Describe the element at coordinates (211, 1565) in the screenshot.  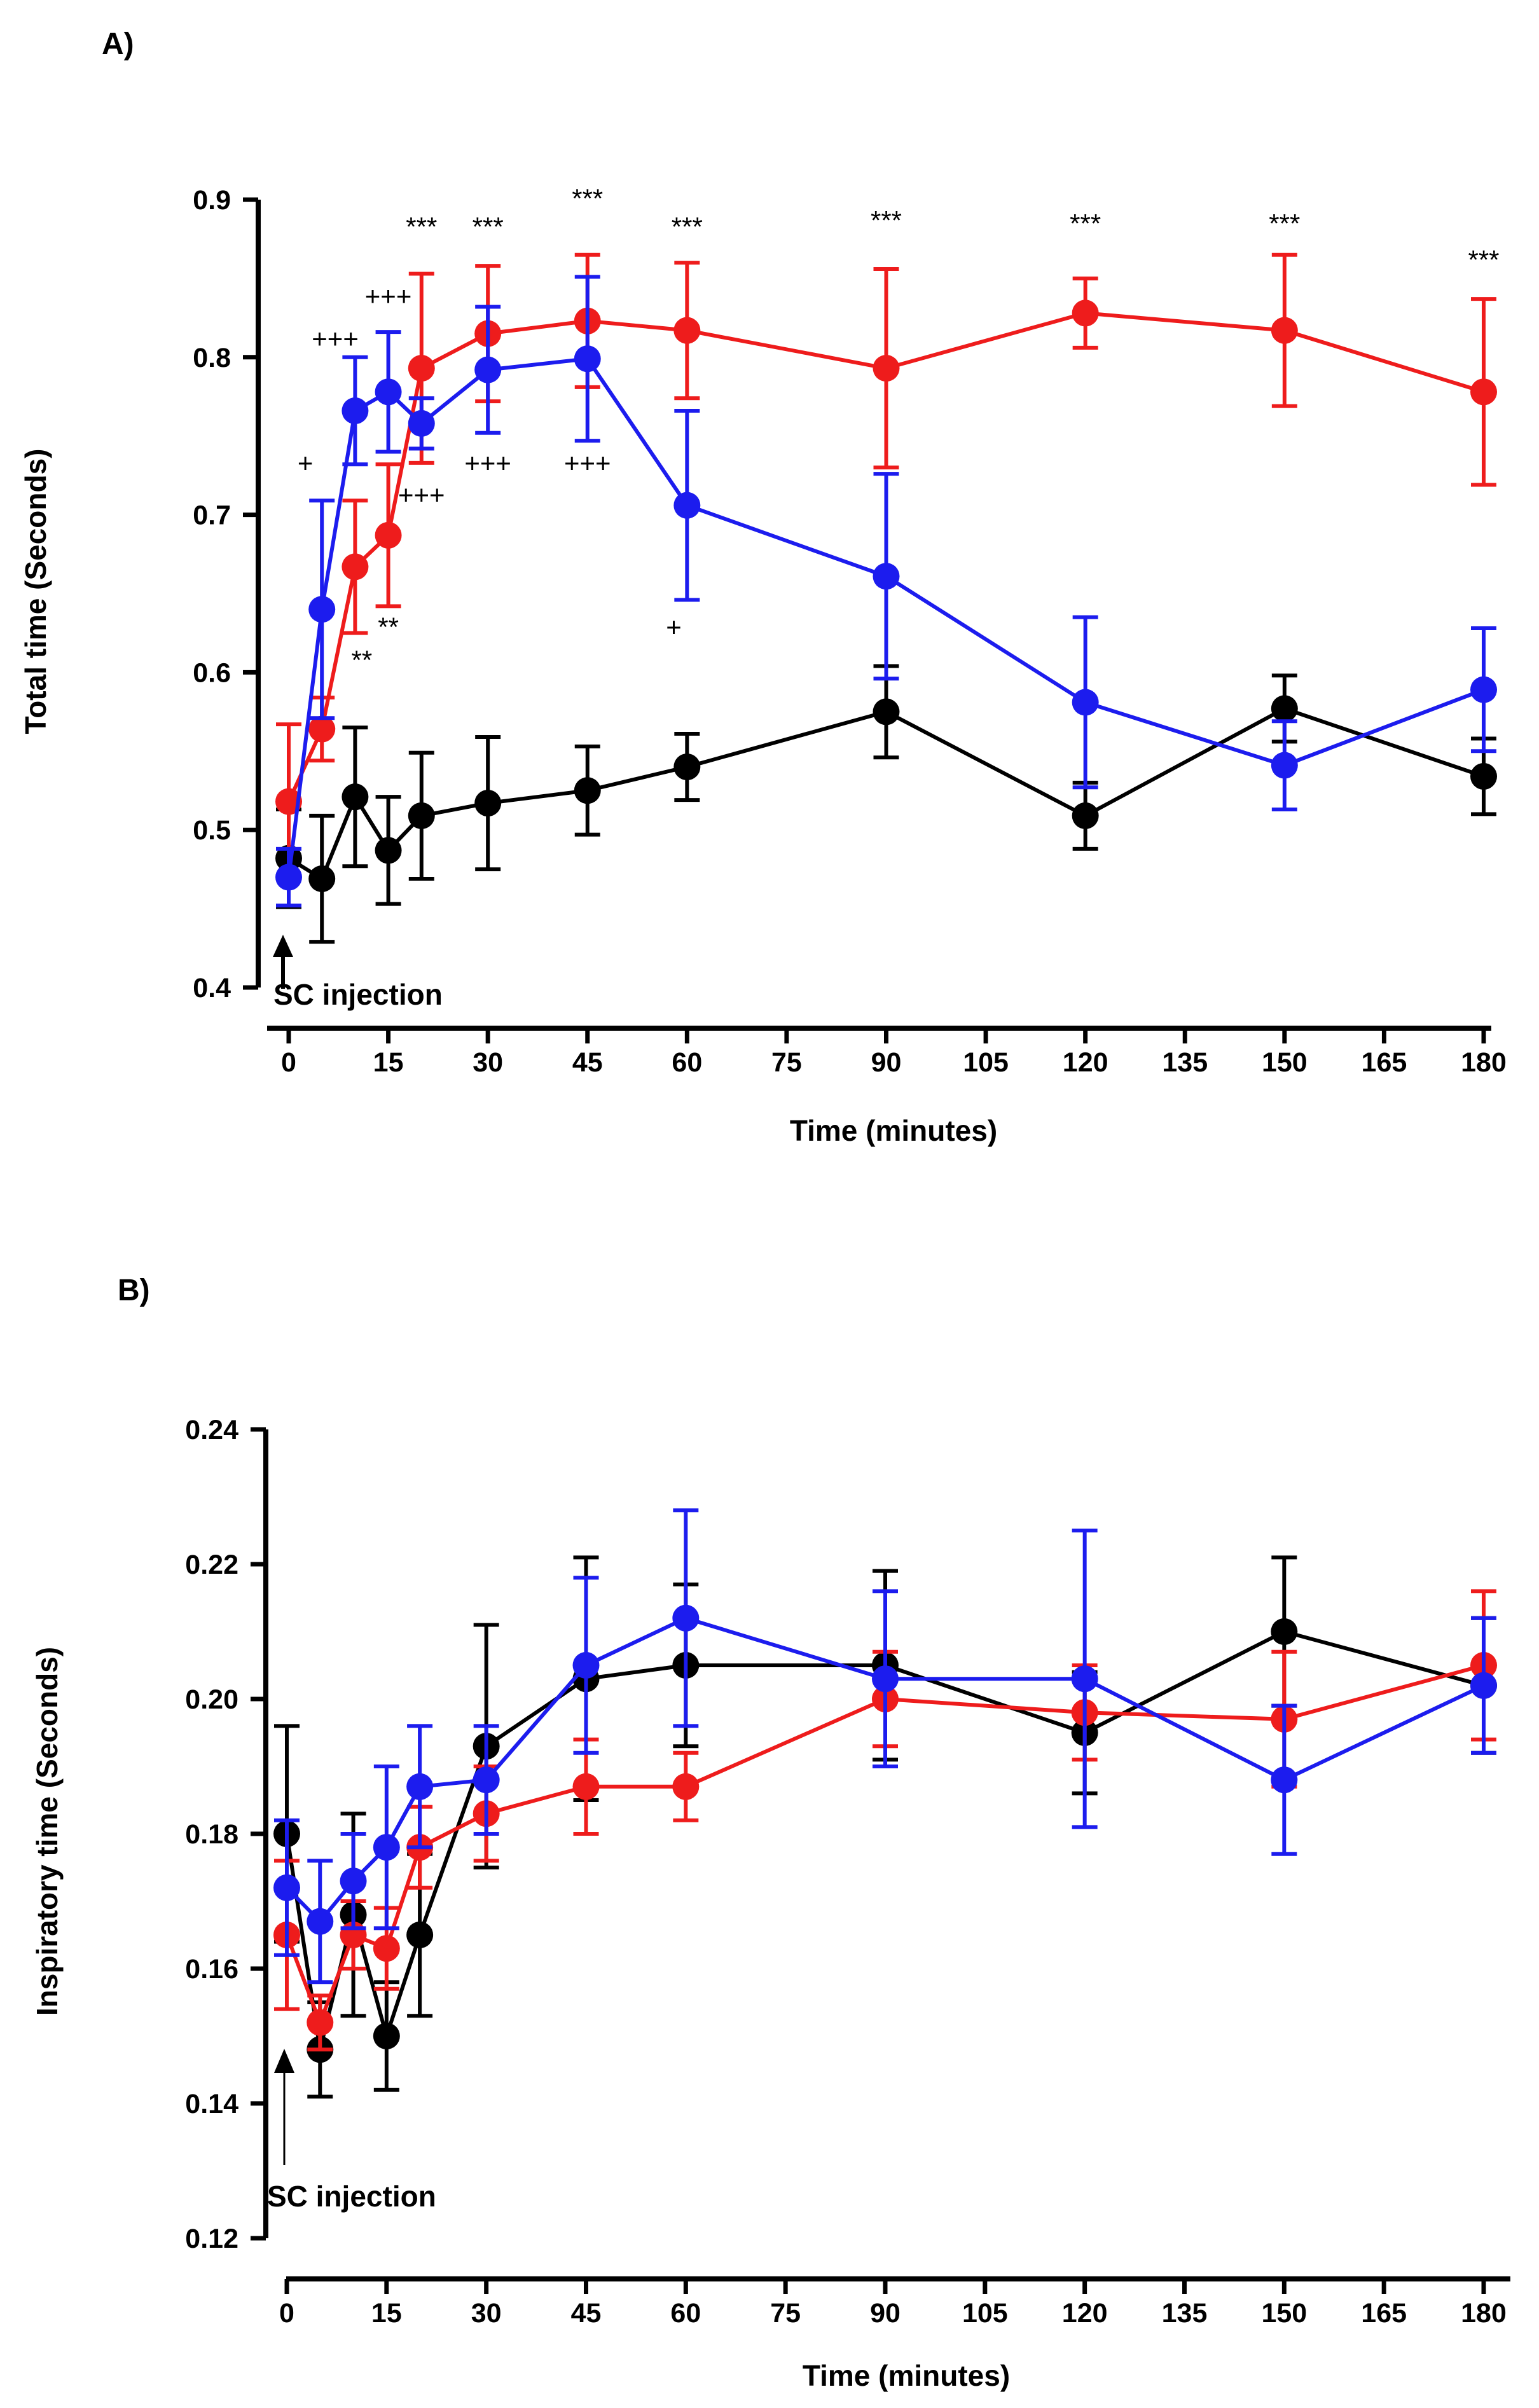
I see `y-tick-label: 0.22` at that location.